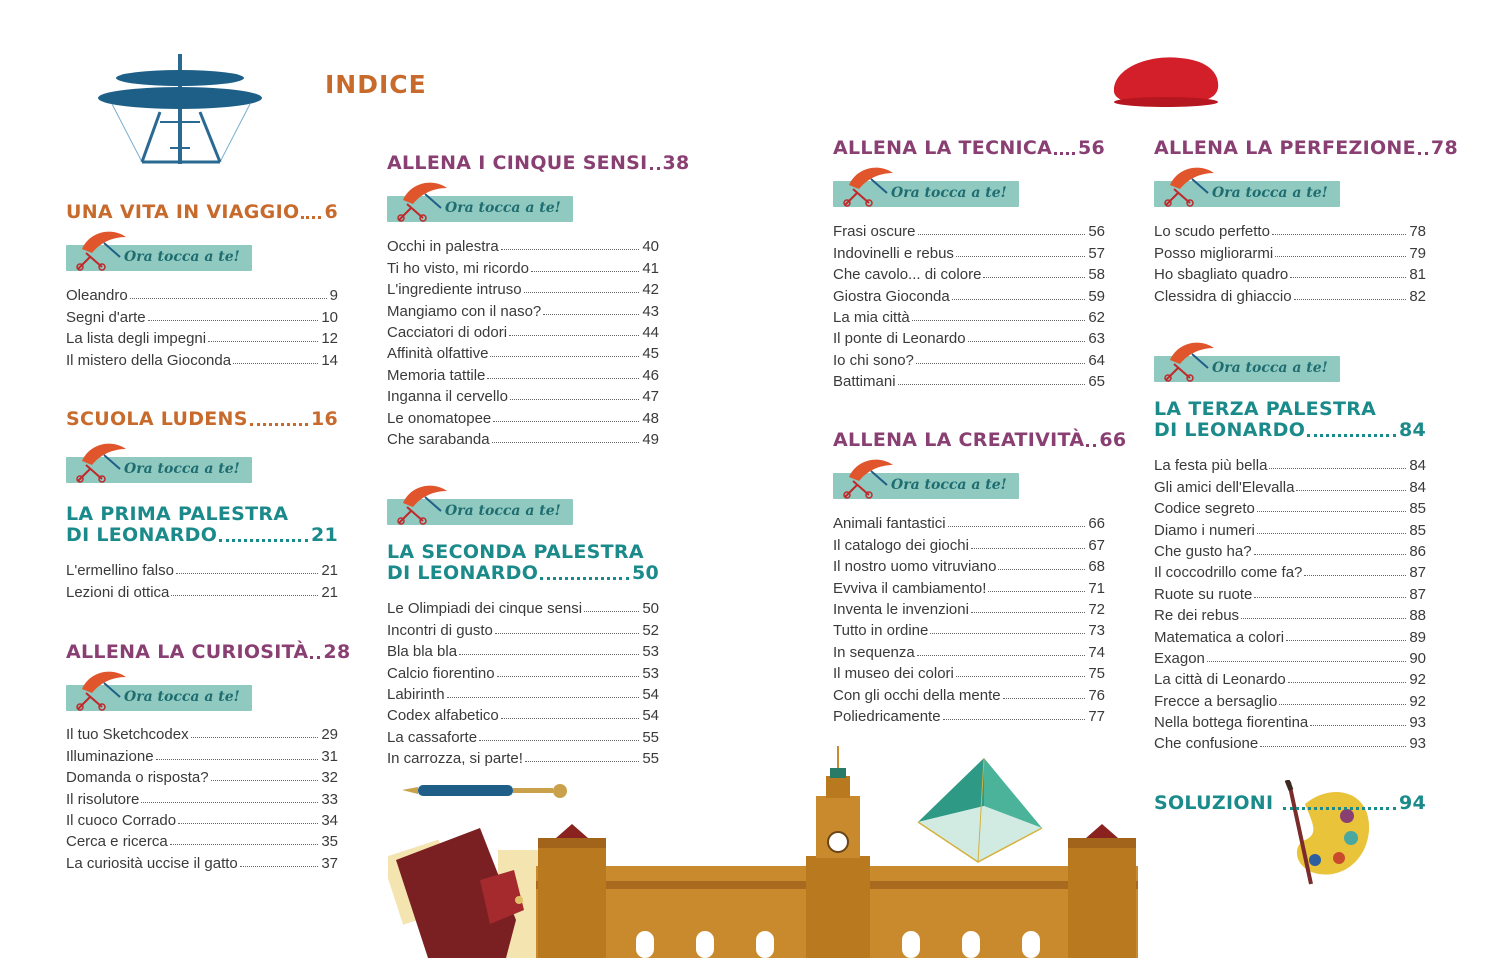 The width and height of the screenshot is (1500, 958). What do you see at coordinates (969, 714) in the screenshot?
I see `toc-entry: Poliedricamente 77` at bounding box center [969, 714].